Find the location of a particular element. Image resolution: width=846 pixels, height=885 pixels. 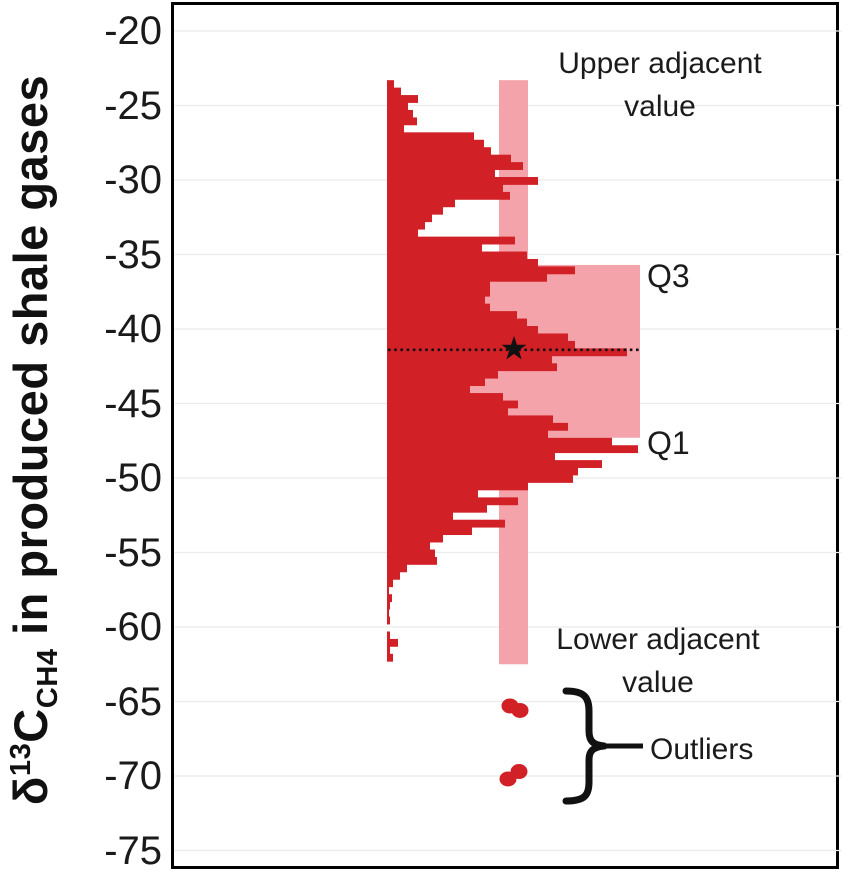

lower-adjacent-label-line1: Lower adjacent is located at coordinates (658, 639).